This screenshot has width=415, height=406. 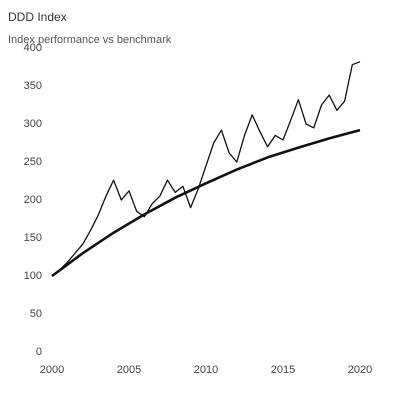 I want to click on x-tick-label: 2010, so click(x=206, y=370).